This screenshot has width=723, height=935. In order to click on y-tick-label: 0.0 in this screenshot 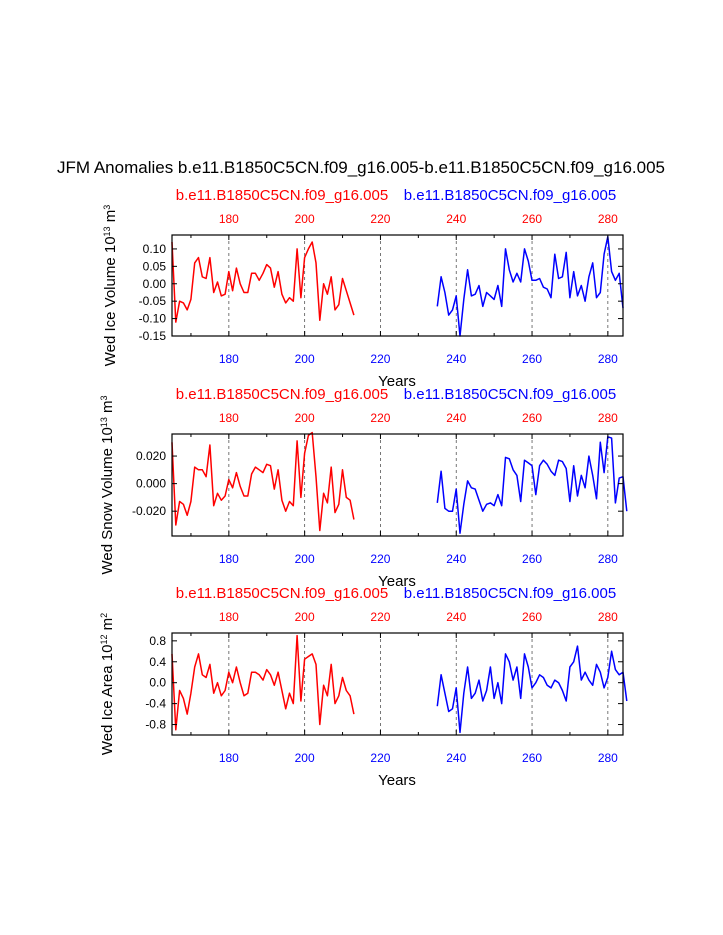, I will do `click(157, 683)`.